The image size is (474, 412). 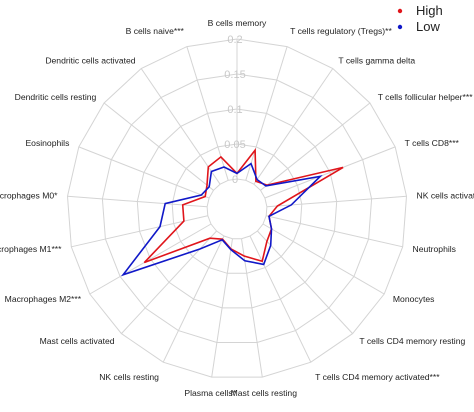 I want to click on category-label: Dendritic cells activated, so click(x=90, y=60).